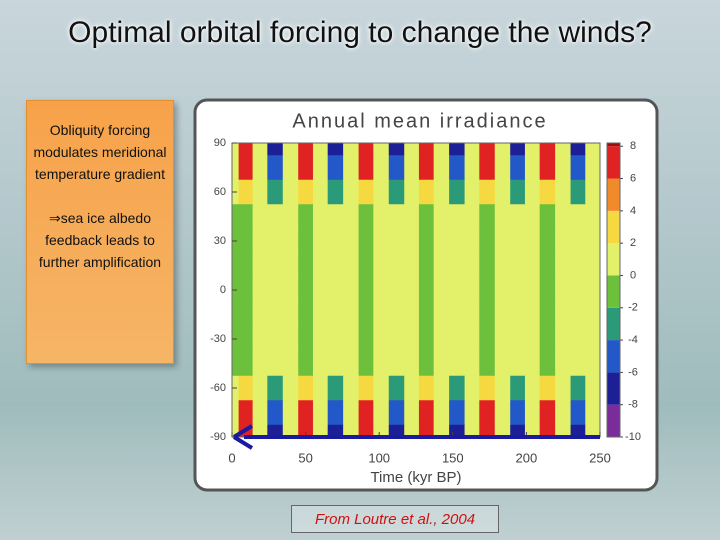 Image resolution: width=720 pixels, height=540 pixels. I want to click on colorbar-label: -4, so click(633, 340).